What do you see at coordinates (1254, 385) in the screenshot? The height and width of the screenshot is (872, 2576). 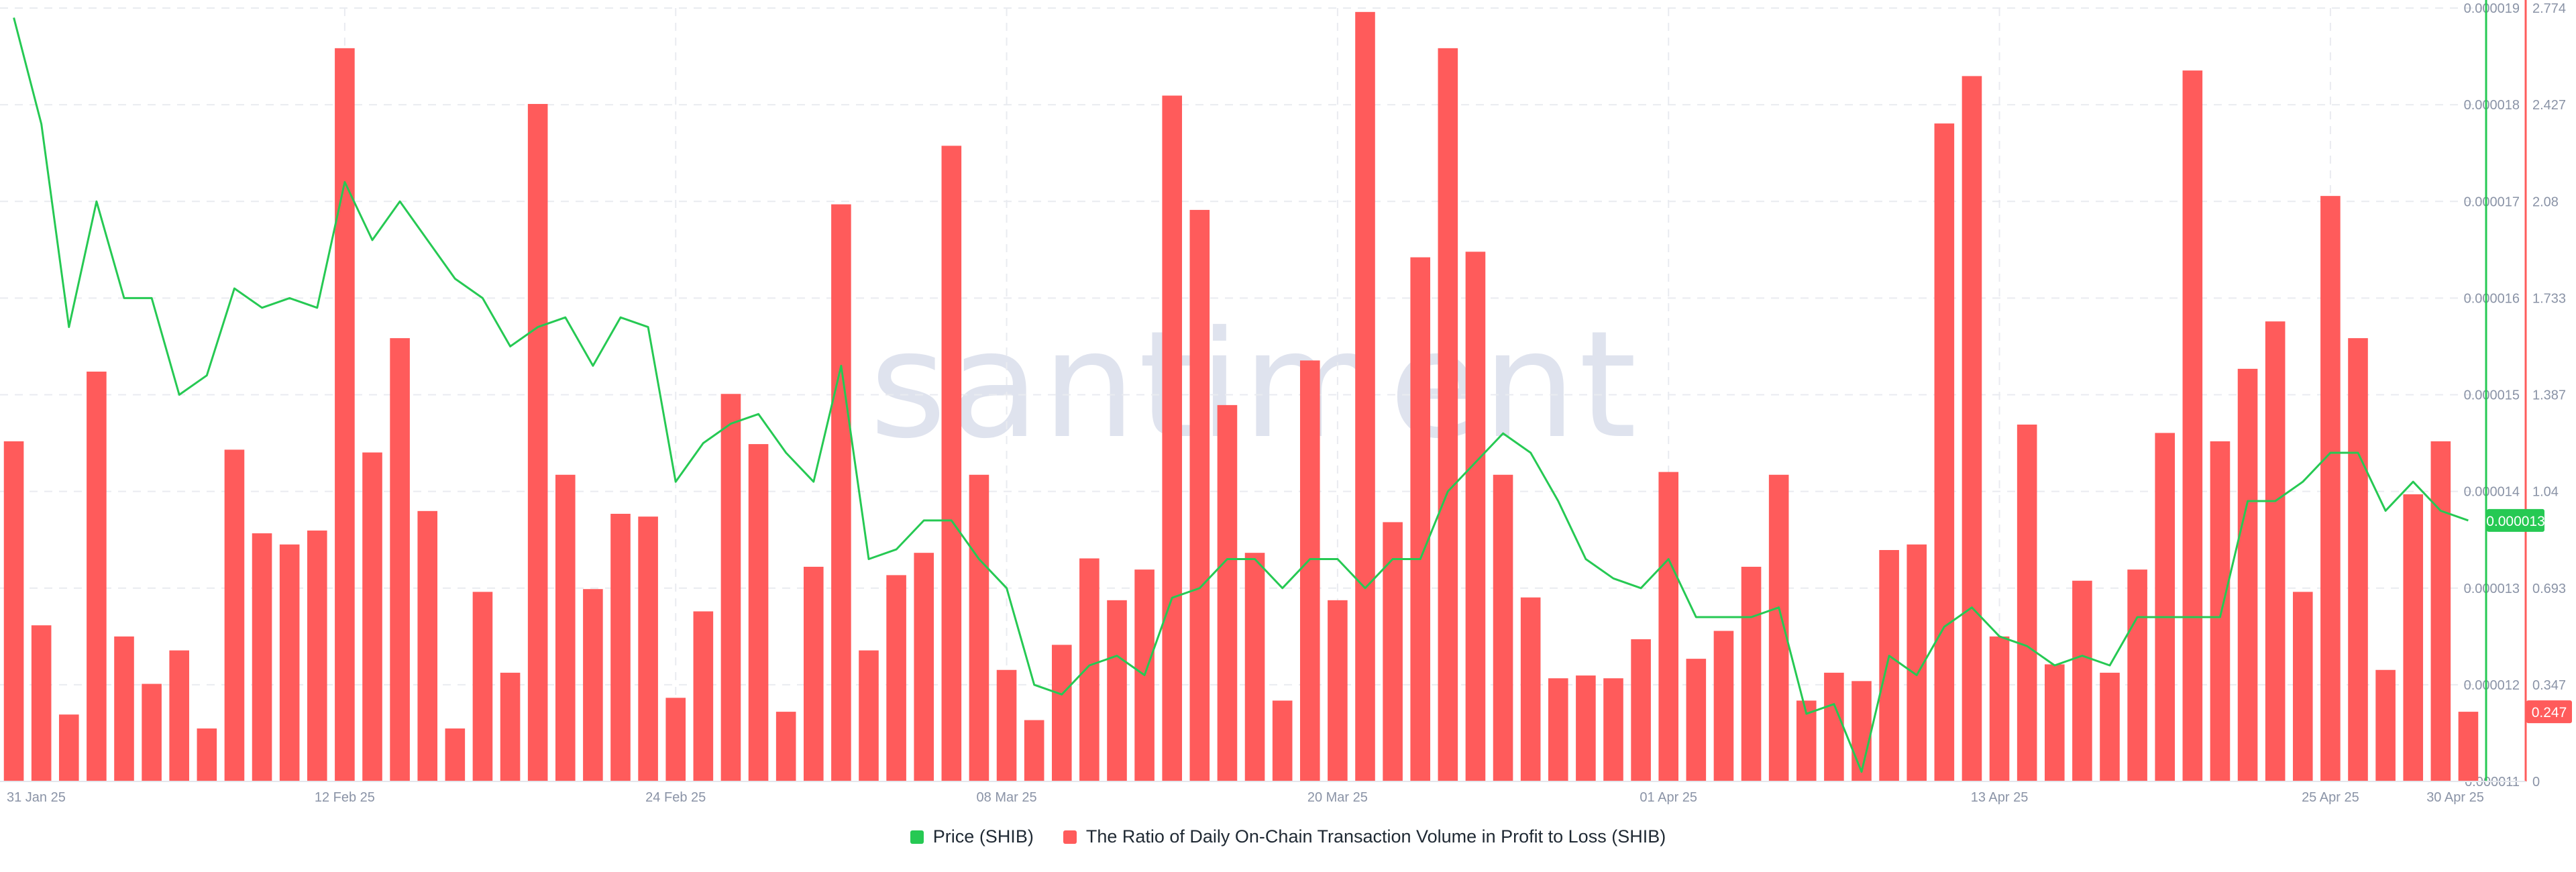 I see `watermark: santiment` at bounding box center [1254, 385].